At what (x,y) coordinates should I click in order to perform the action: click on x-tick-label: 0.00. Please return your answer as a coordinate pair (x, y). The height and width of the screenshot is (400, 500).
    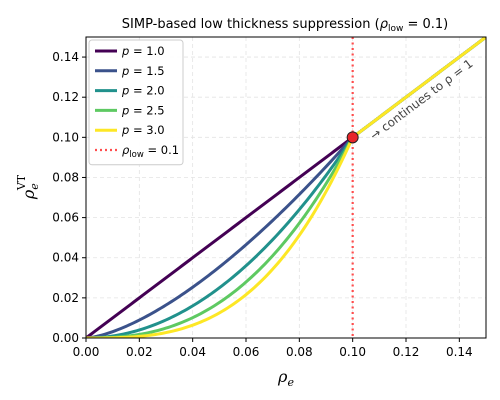
    Looking at the image, I should click on (86, 352).